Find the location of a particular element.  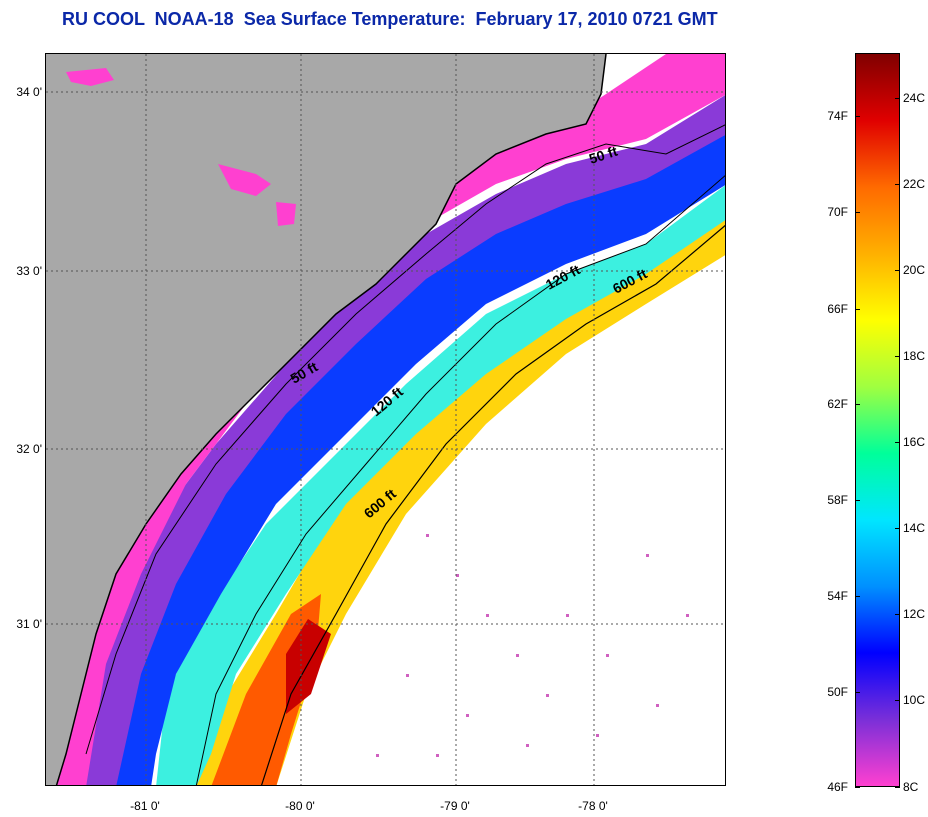

colorbar-celsius-label: 12C is located at coordinates (914, 614).